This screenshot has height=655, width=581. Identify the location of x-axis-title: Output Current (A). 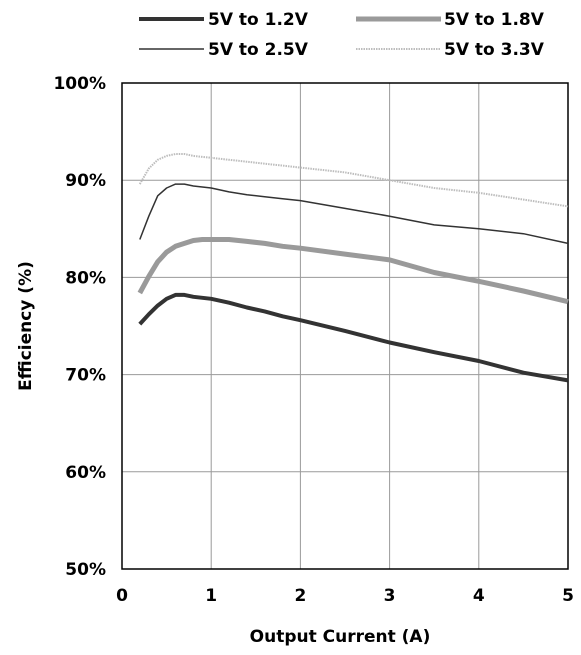
(340, 637).